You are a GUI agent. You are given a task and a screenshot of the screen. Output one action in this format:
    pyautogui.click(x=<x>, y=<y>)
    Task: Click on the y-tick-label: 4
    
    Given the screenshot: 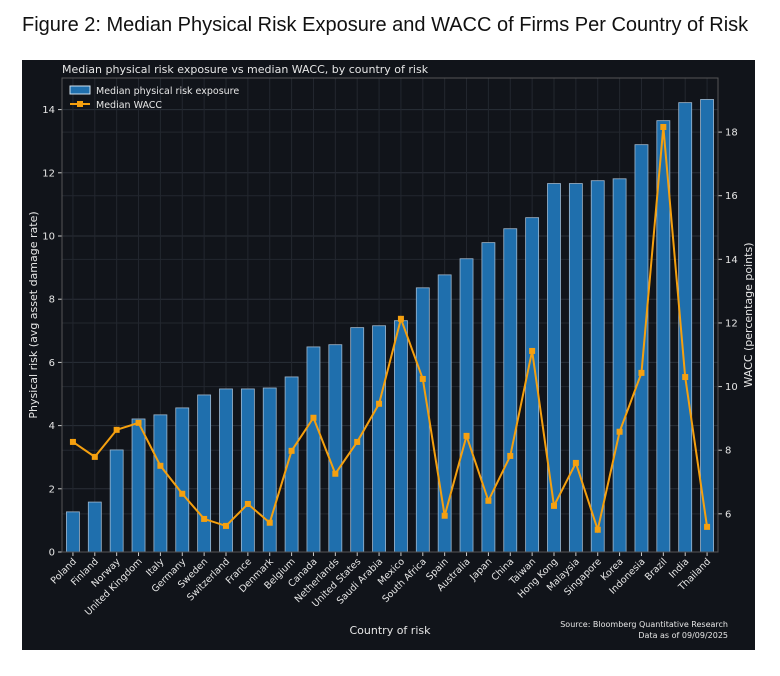 What is the action you would take?
    pyautogui.click(x=52, y=426)
    